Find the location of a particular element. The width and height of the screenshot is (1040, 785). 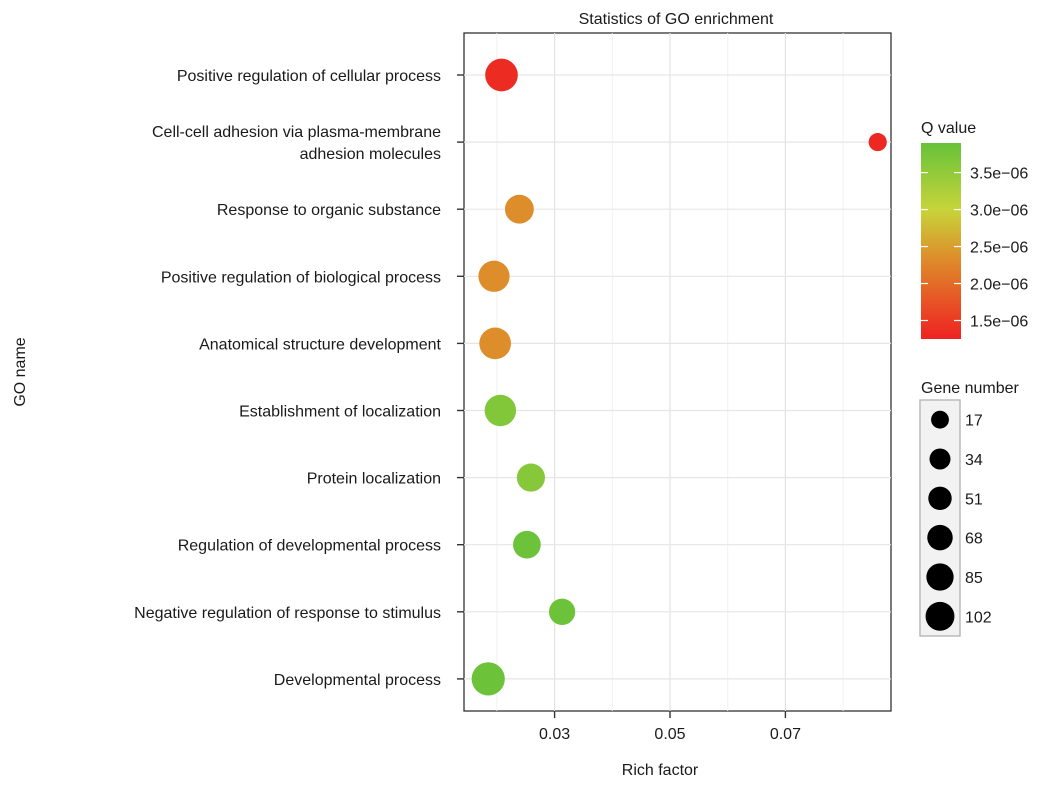

size-legend-box is located at coordinates (940, 518).